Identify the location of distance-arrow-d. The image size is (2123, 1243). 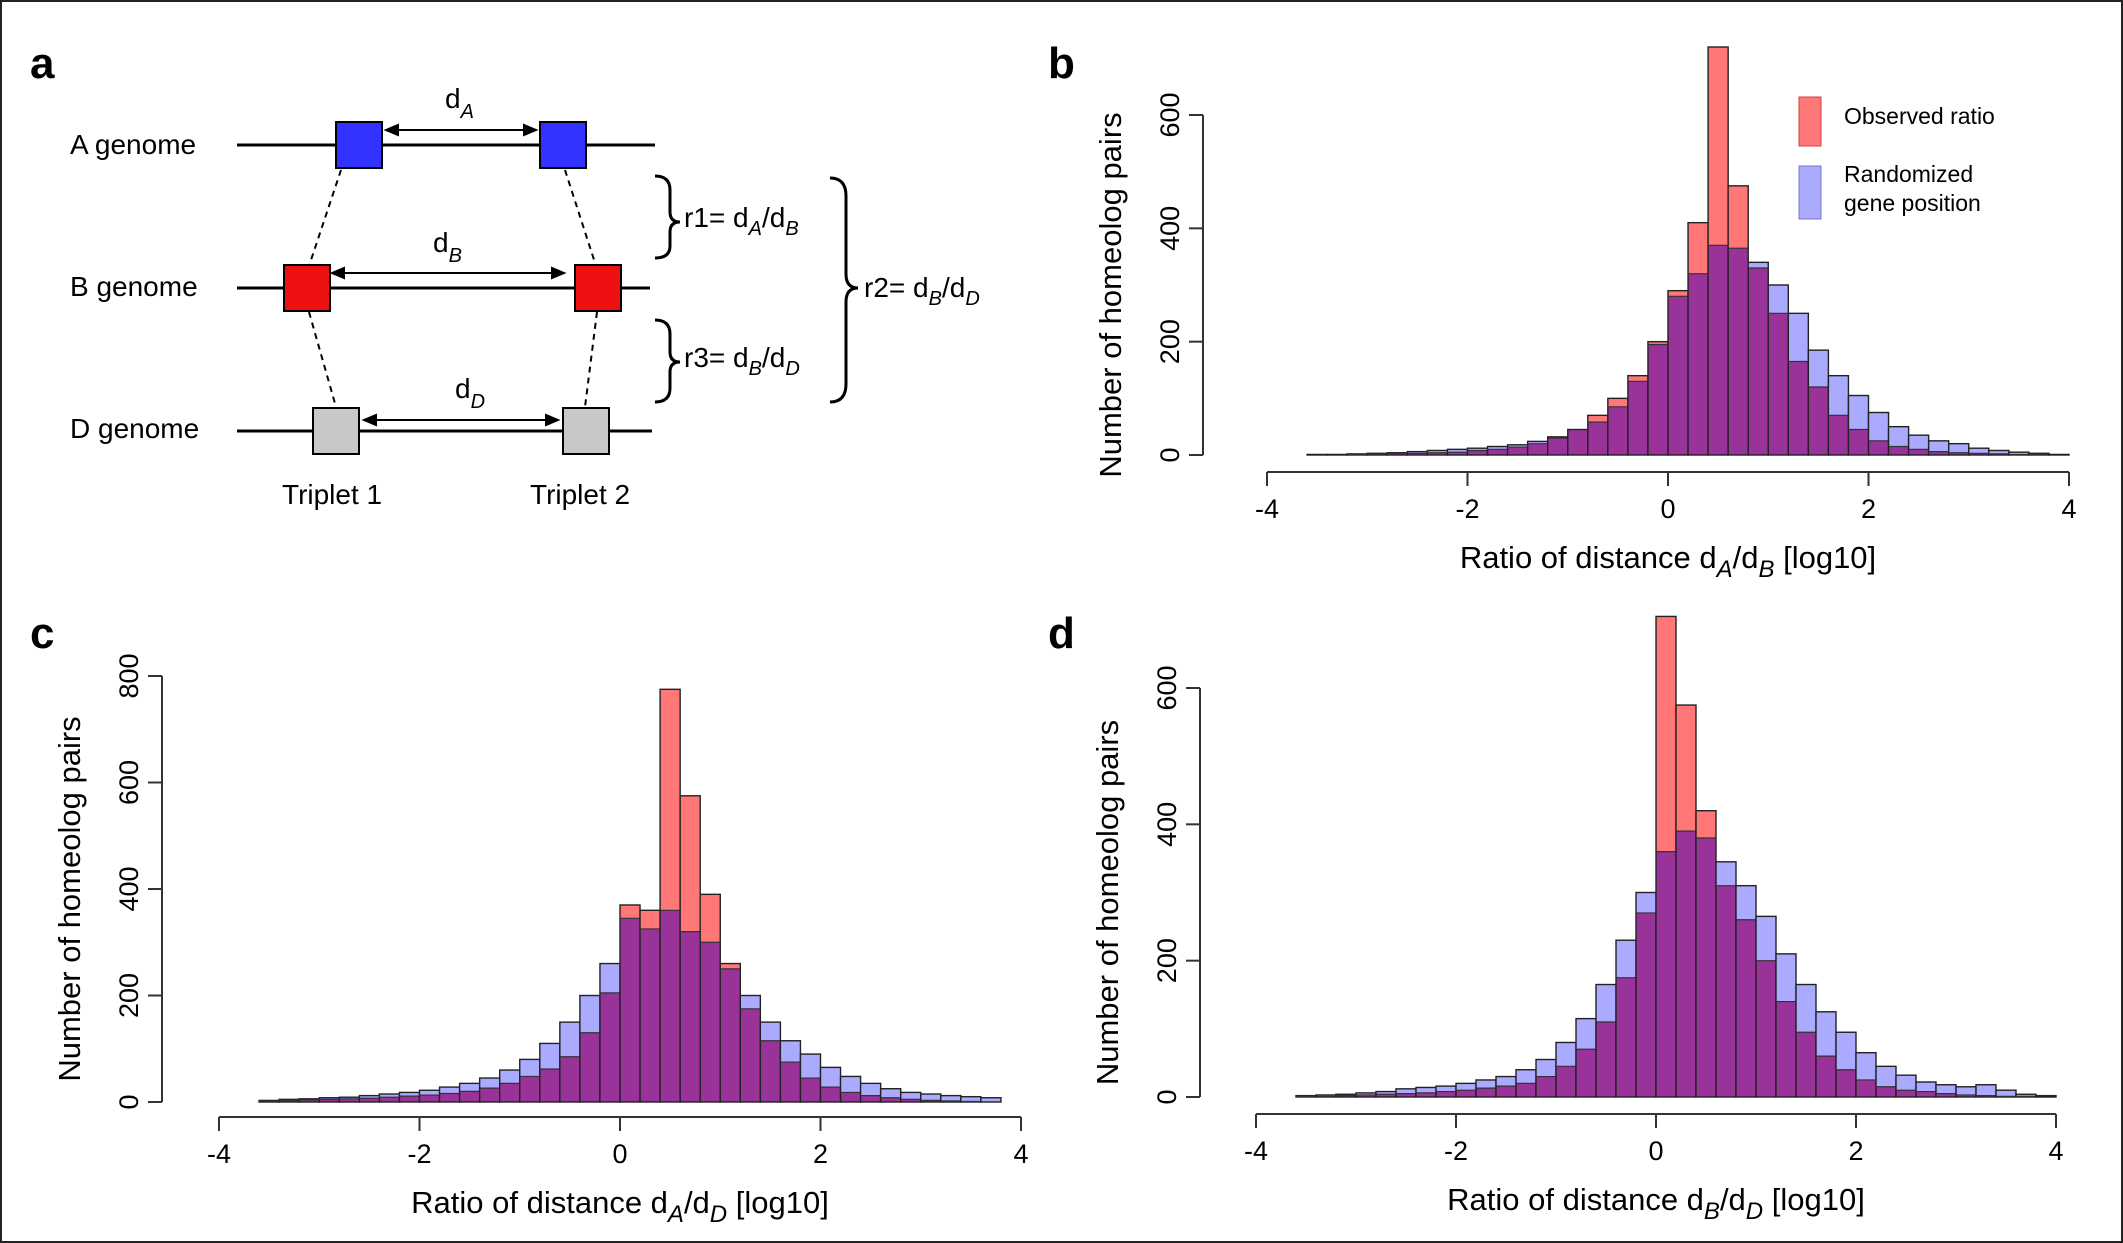
(461, 420).